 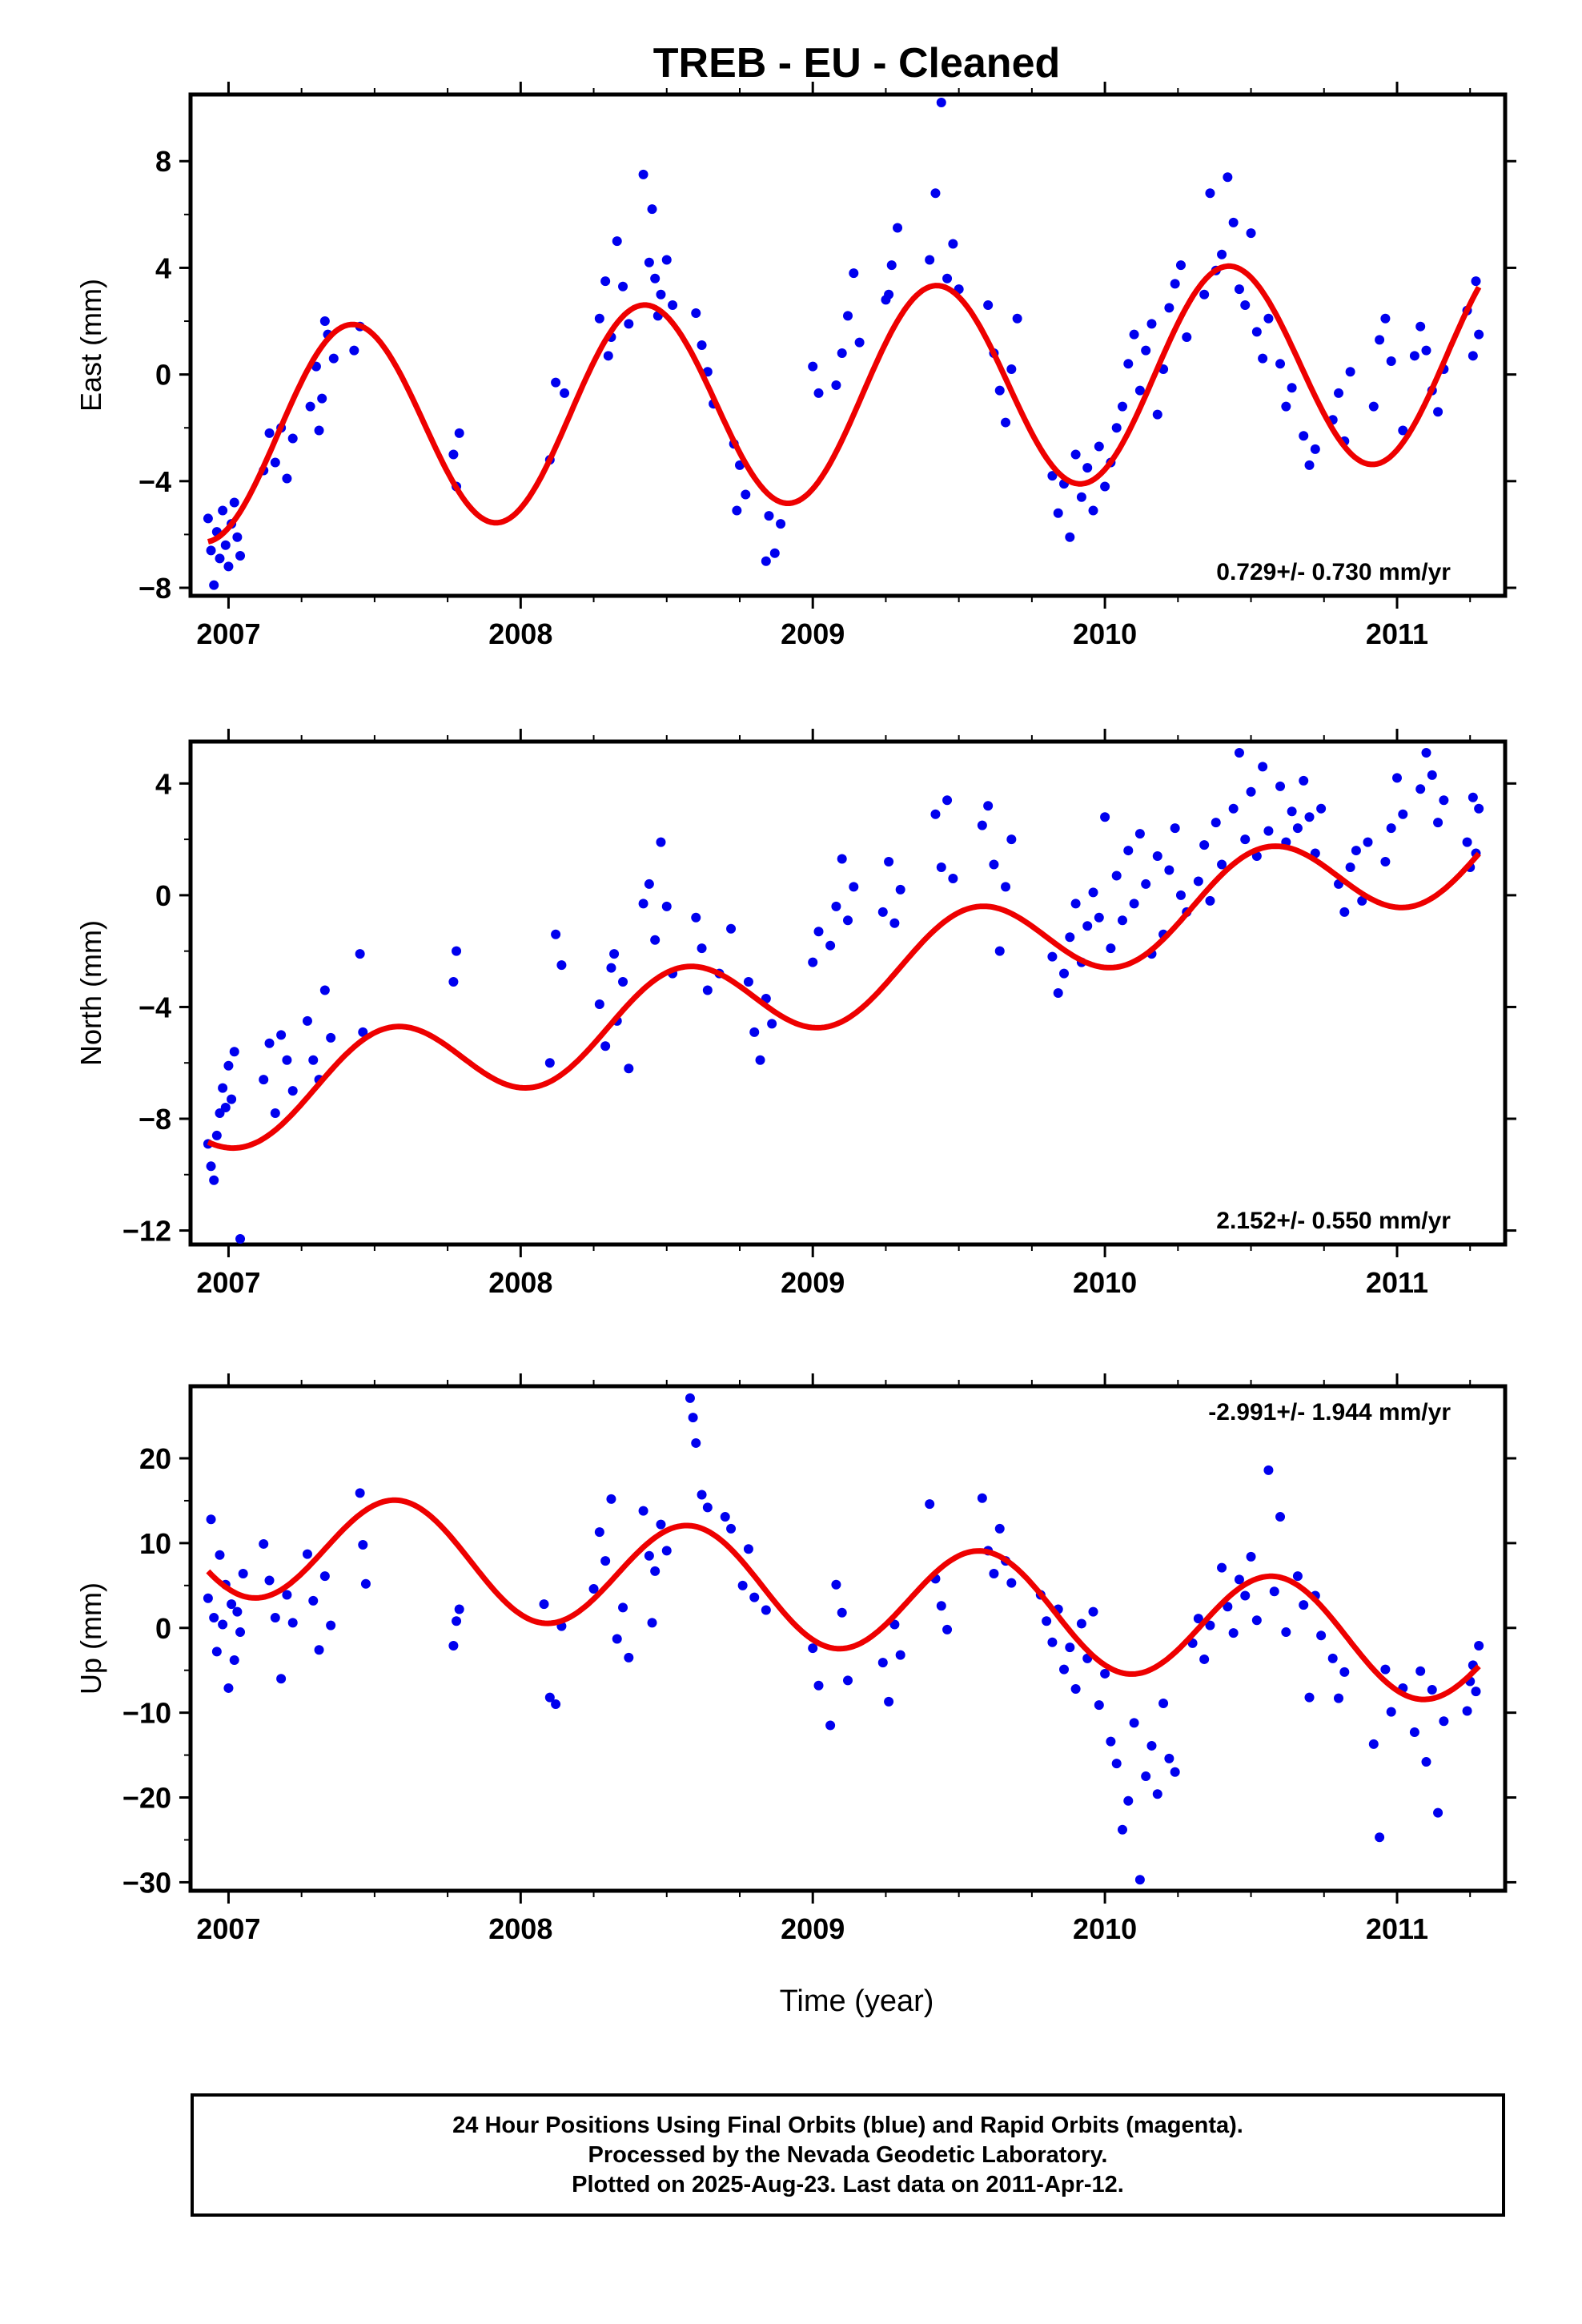 I want to click on up-y-tick-label: −20, so click(x=146, y=1798).